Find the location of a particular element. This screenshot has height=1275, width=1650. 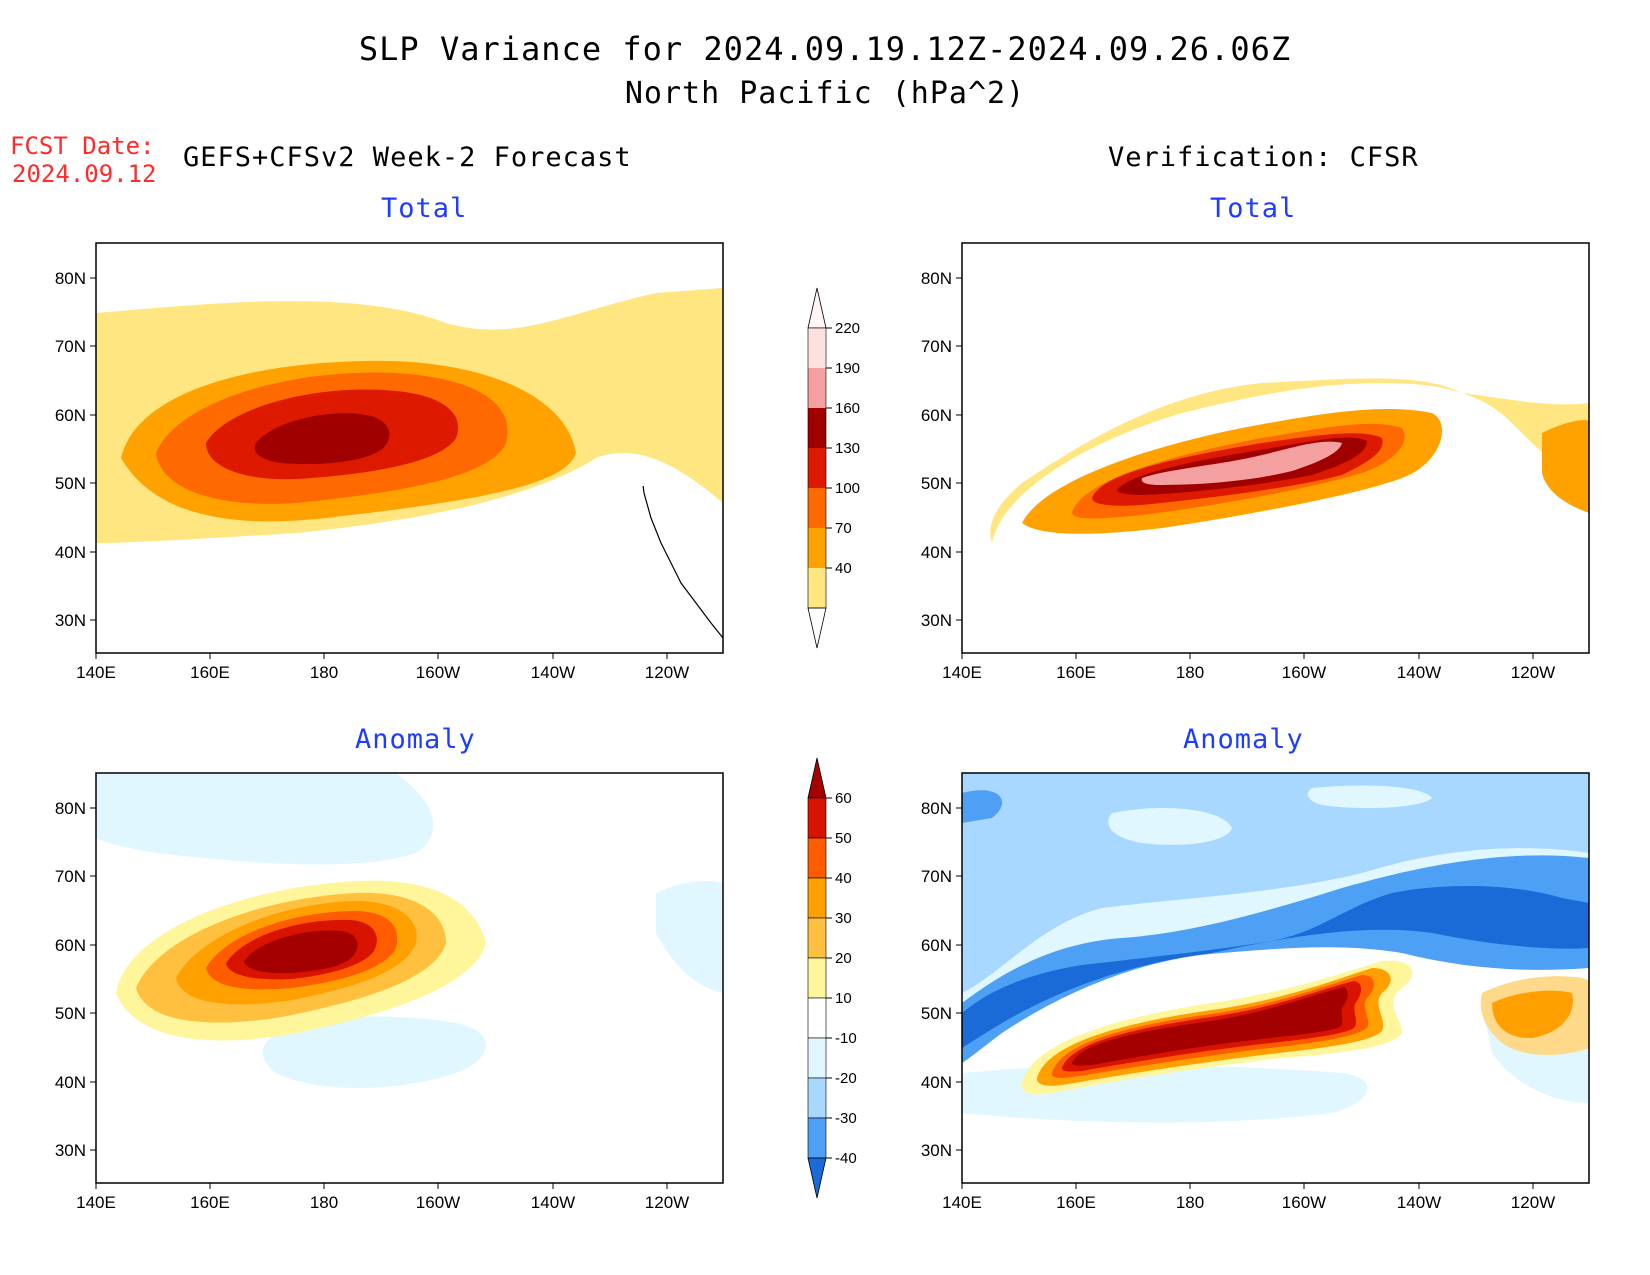

total-colorbar-top-arrow is located at coordinates (817, 308).